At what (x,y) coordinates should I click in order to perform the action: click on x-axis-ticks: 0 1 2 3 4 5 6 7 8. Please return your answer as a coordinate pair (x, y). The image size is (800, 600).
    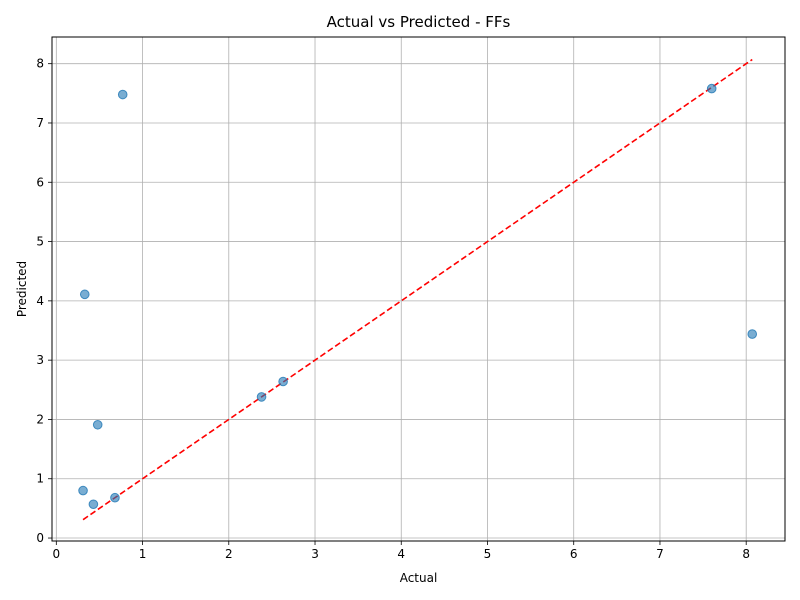
    Looking at the image, I should click on (401, 551).